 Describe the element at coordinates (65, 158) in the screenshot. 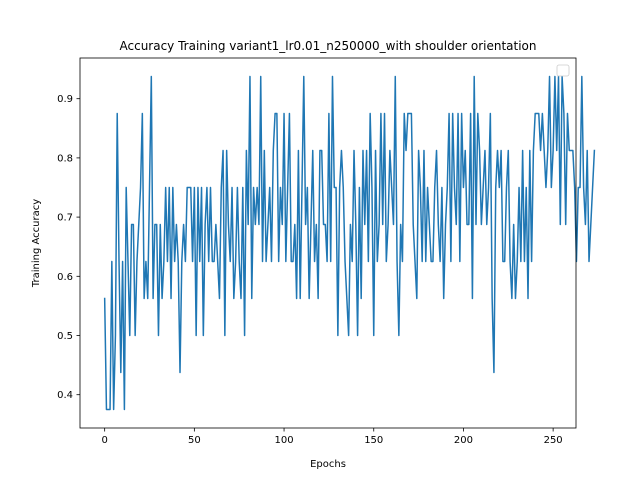

I see `y-tick-label: 0.8` at that location.